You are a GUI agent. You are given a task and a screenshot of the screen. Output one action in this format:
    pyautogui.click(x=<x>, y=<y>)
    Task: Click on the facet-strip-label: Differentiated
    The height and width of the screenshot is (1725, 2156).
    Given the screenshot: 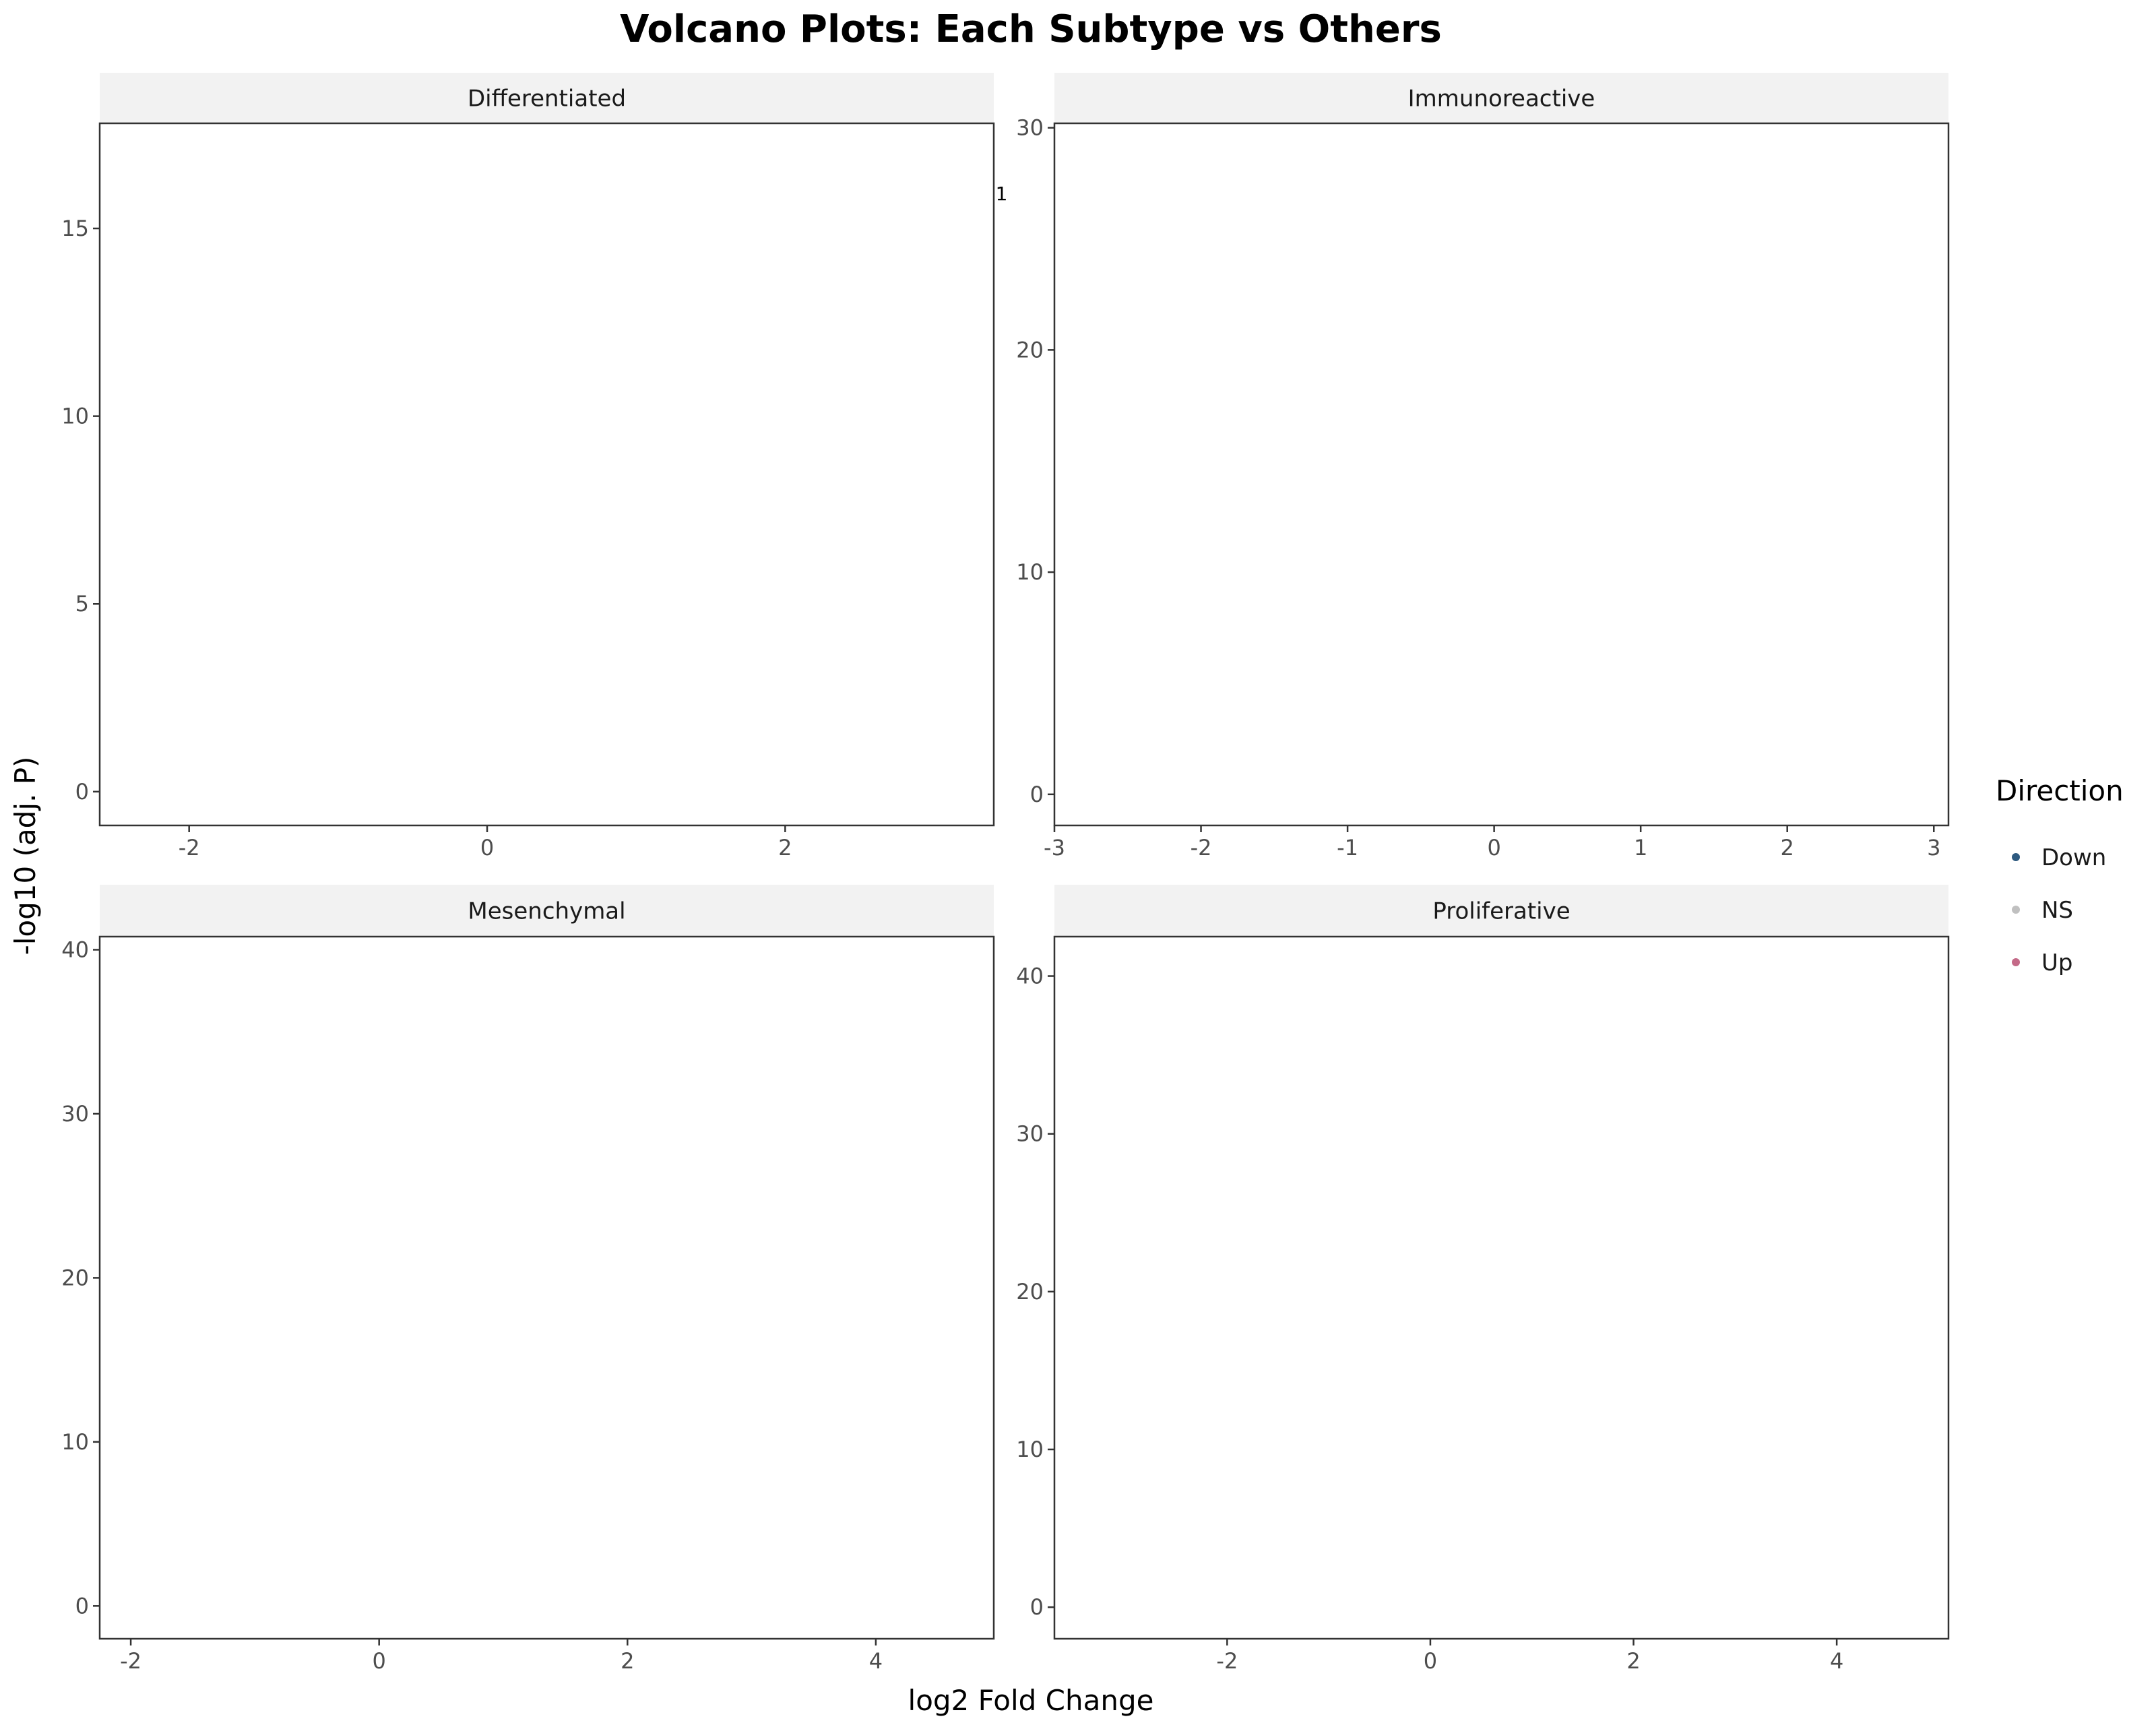 What is the action you would take?
    pyautogui.click(x=547, y=99)
    